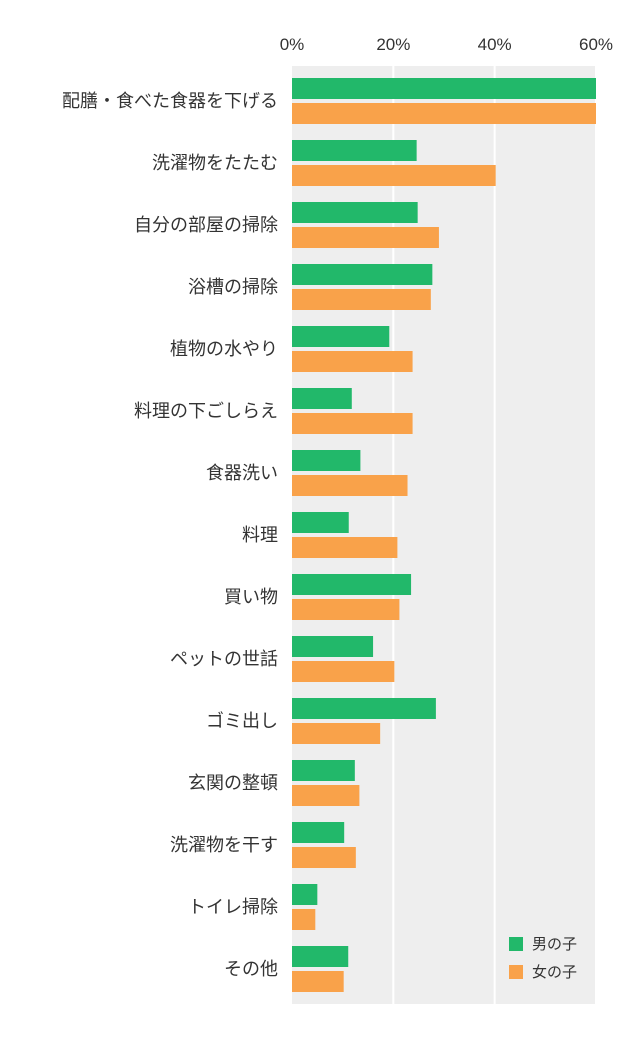 This screenshot has width=640, height=1040. Describe the element at coordinates (251, 969) in the screenshot. I see `category-label: その他` at that location.